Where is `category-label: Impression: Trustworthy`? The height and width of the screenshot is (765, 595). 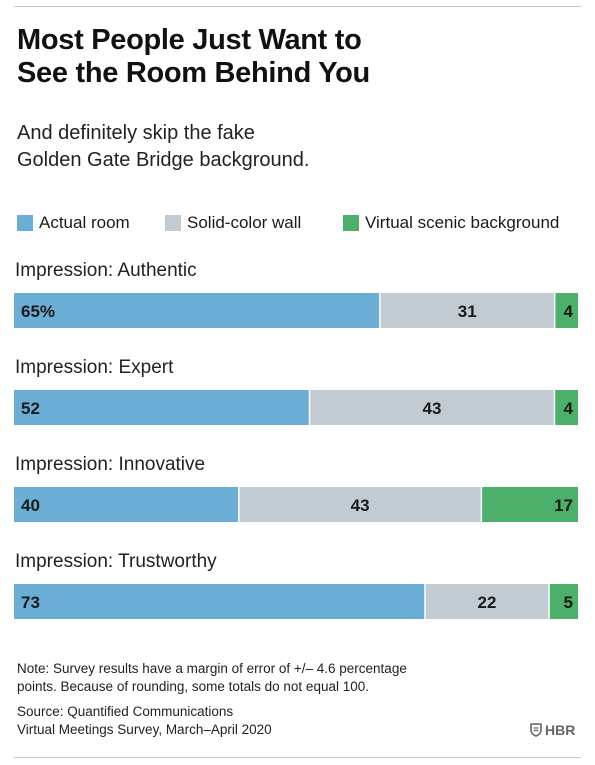
category-label: Impression: Trustworthy is located at coordinates (116, 561).